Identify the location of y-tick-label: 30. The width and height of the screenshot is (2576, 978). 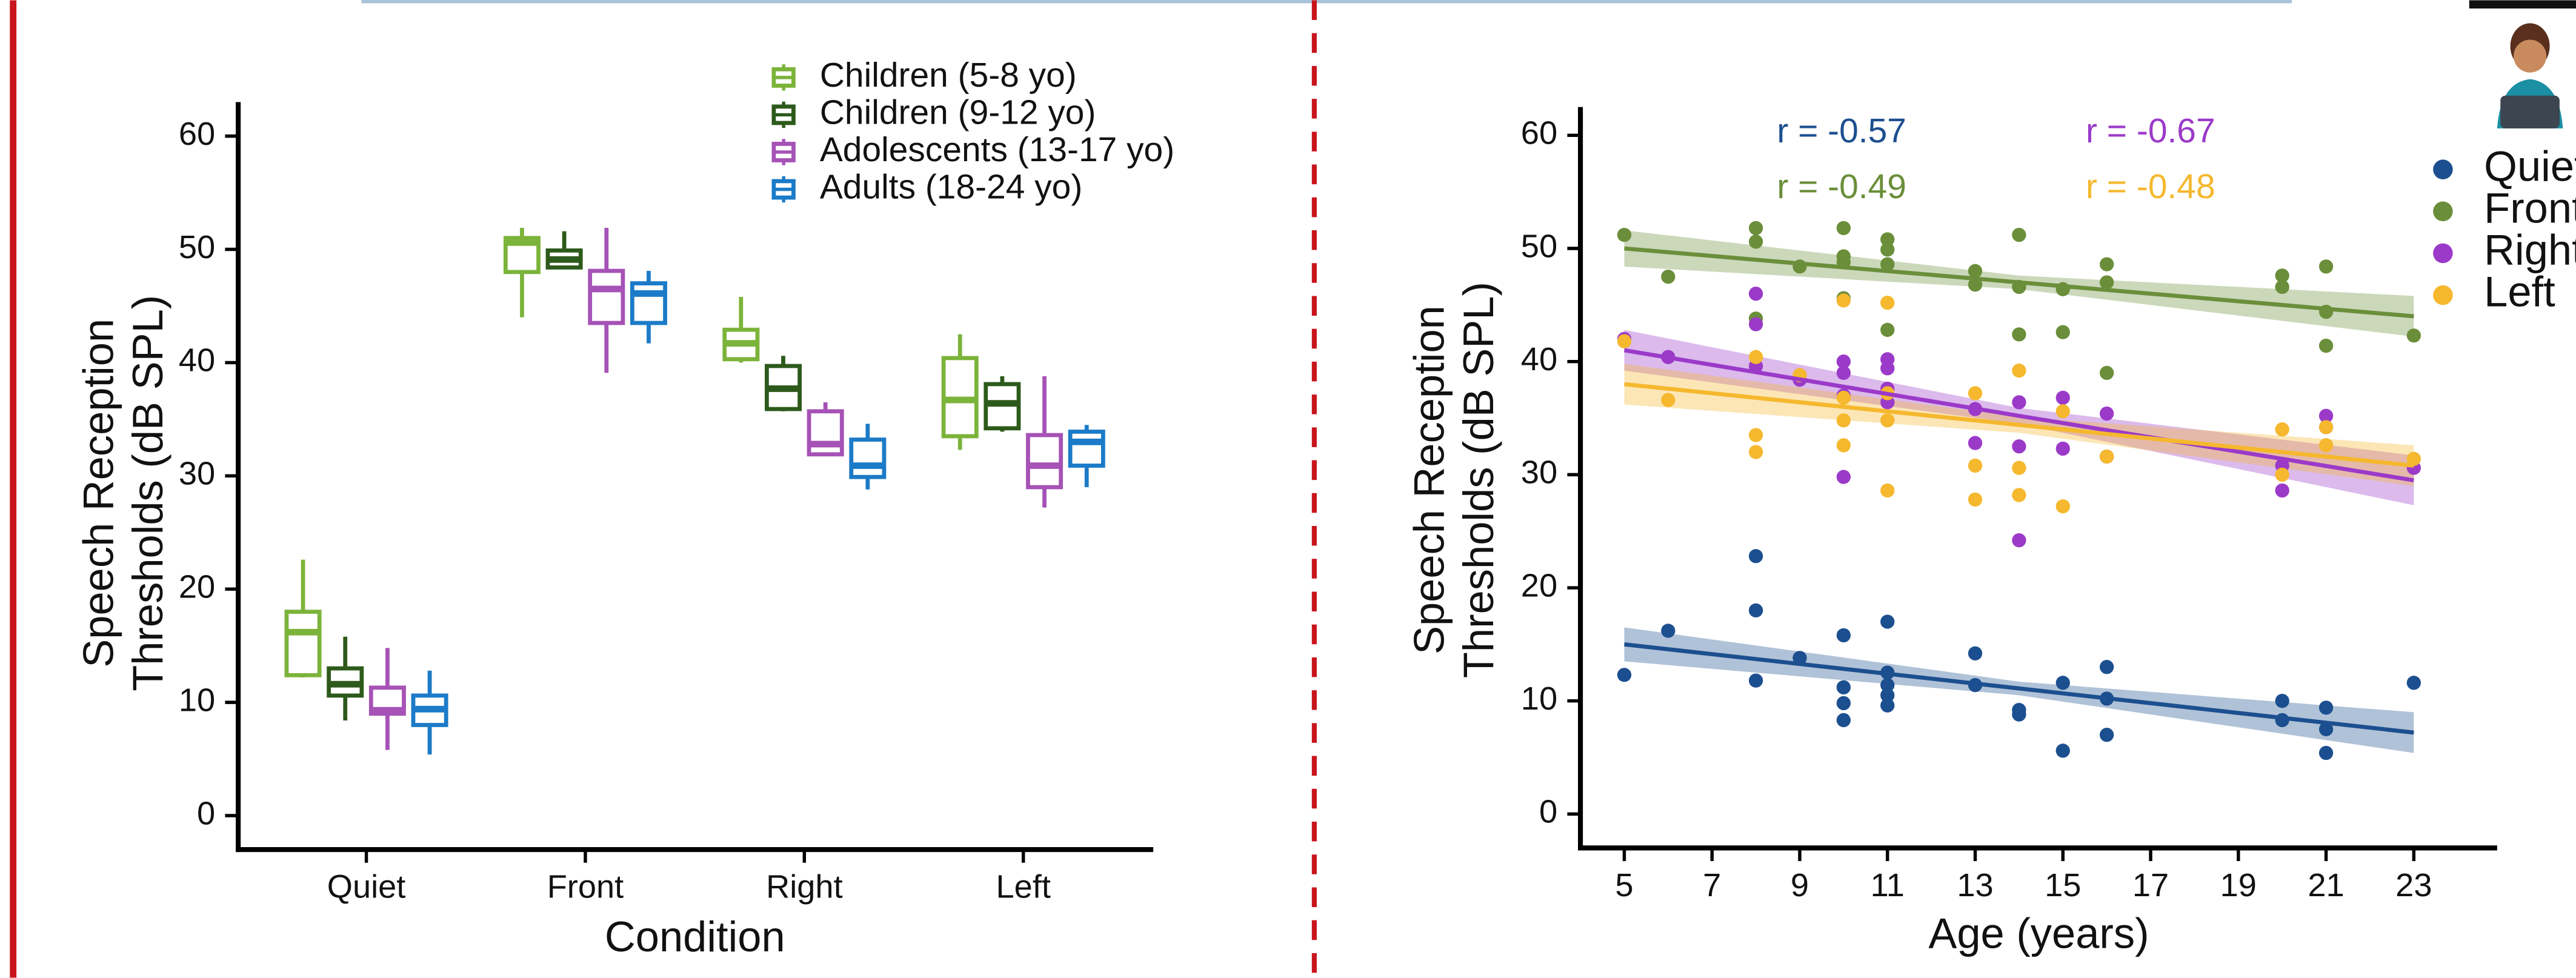
(1539, 472).